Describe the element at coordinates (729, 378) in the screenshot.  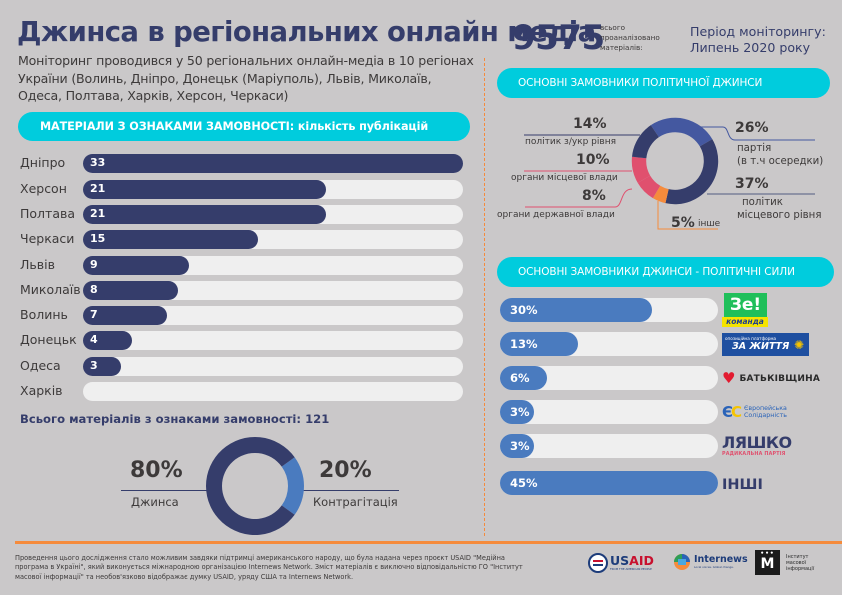
I see `heart-icon: ♥` at that location.